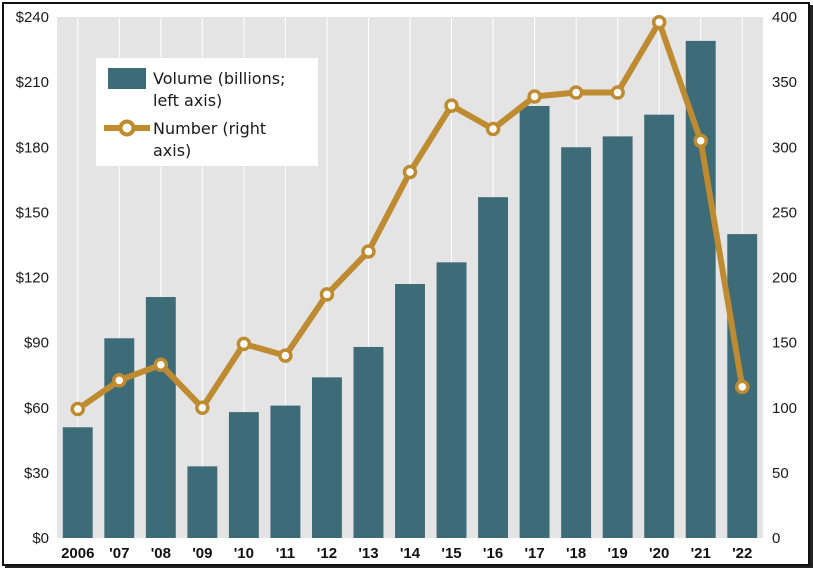 Image resolution: width=813 pixels, height=568 pixels. What do you see at coordinates (784, 82) in the screenshot?
I see `right-tick-label: 350` at bounding box center [784, 82].